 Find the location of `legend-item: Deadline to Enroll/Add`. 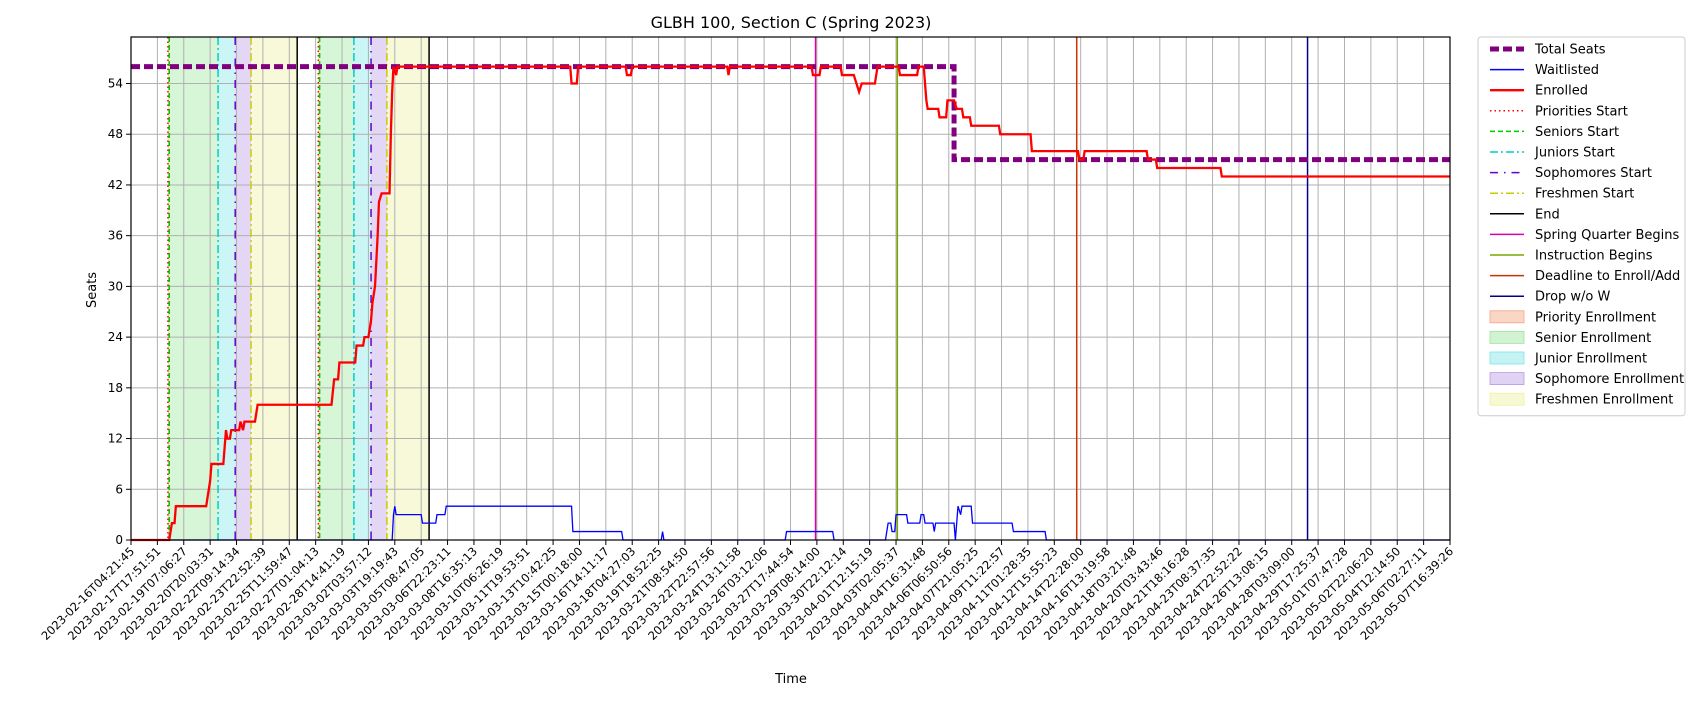

legend-item: Deadline to Enroll/Add is located at coordinates (1585, 276).